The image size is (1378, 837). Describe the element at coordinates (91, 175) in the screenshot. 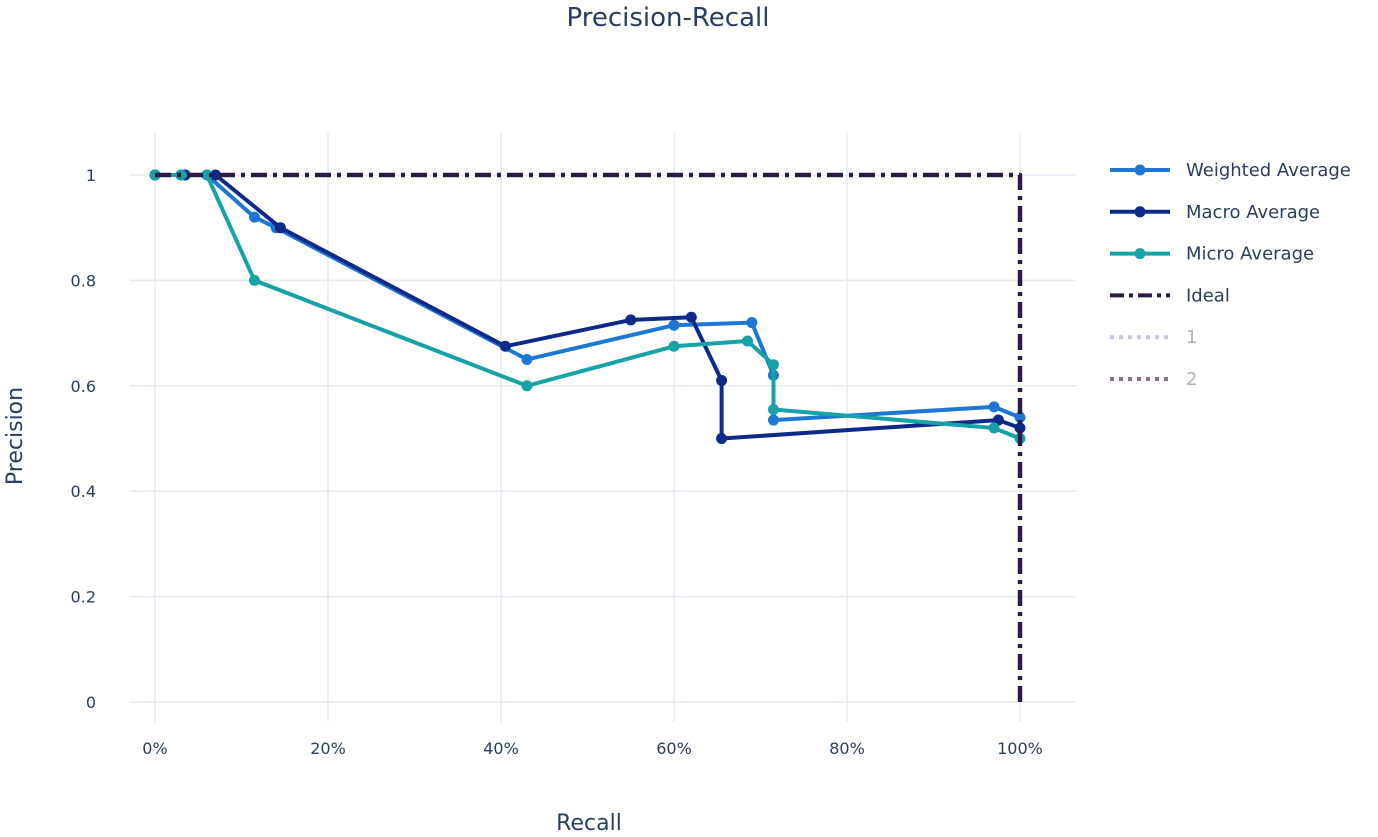

I see `y-tick-label: 1` at that location.